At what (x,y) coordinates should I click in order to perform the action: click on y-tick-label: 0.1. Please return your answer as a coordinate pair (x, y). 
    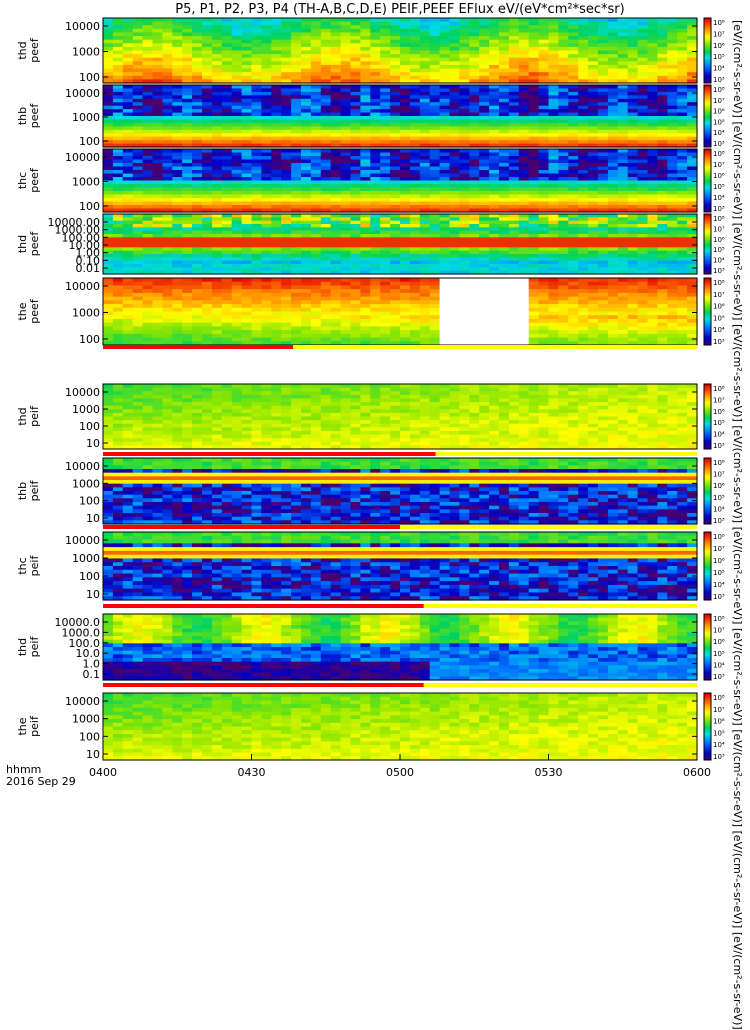
    Looking at the image, I should click on (92, 674).